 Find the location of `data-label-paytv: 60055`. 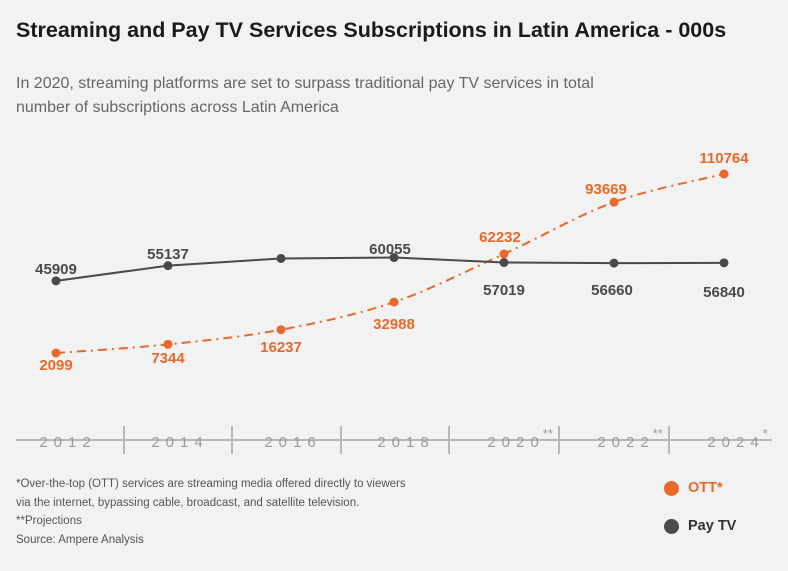

data-label-paytv: 60055 is located at coordinates (390, 249).